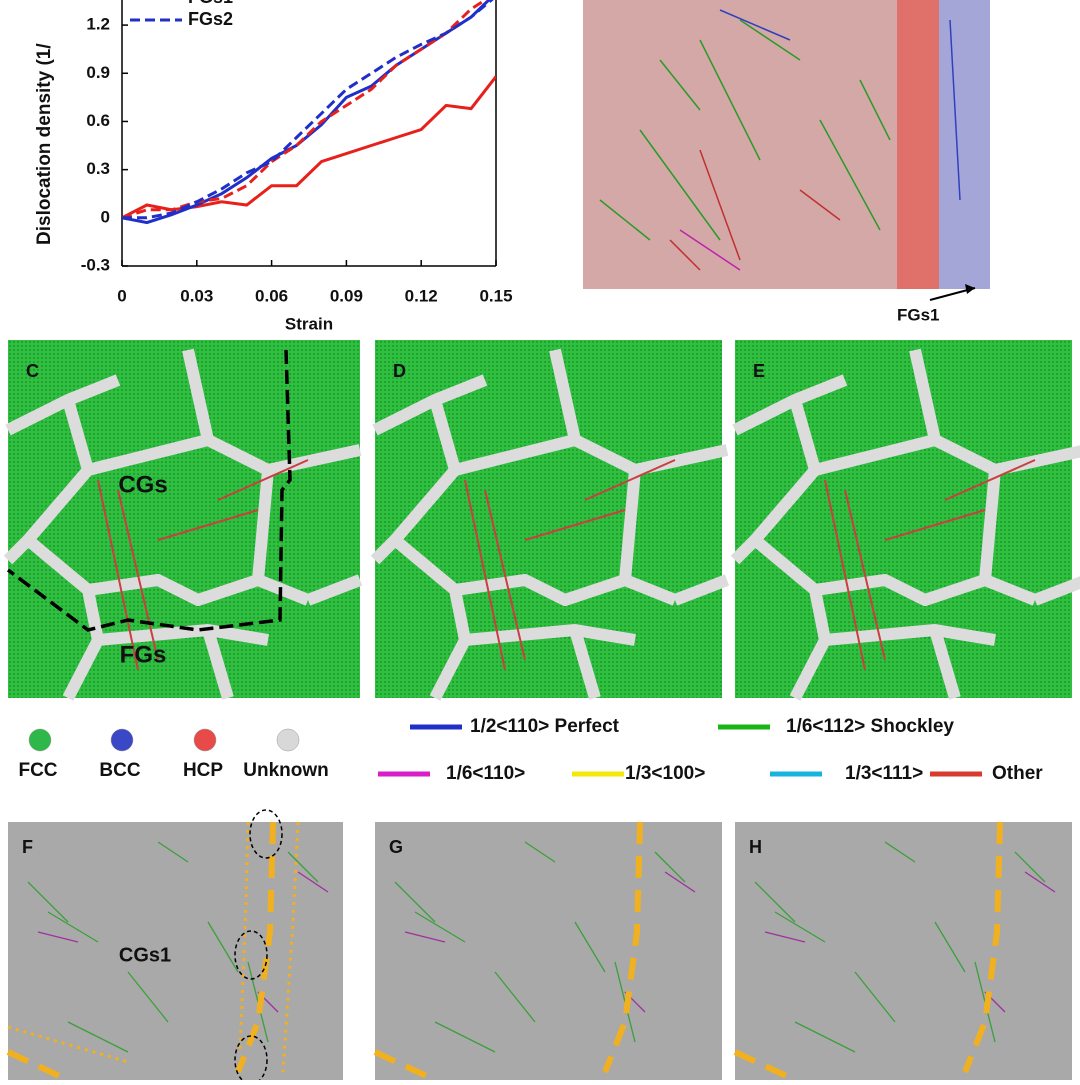  What do you see at coordinates (98, 168) in the screenshot?
I see `y-tick-label: 0.3` at bounding box center [98, 168].